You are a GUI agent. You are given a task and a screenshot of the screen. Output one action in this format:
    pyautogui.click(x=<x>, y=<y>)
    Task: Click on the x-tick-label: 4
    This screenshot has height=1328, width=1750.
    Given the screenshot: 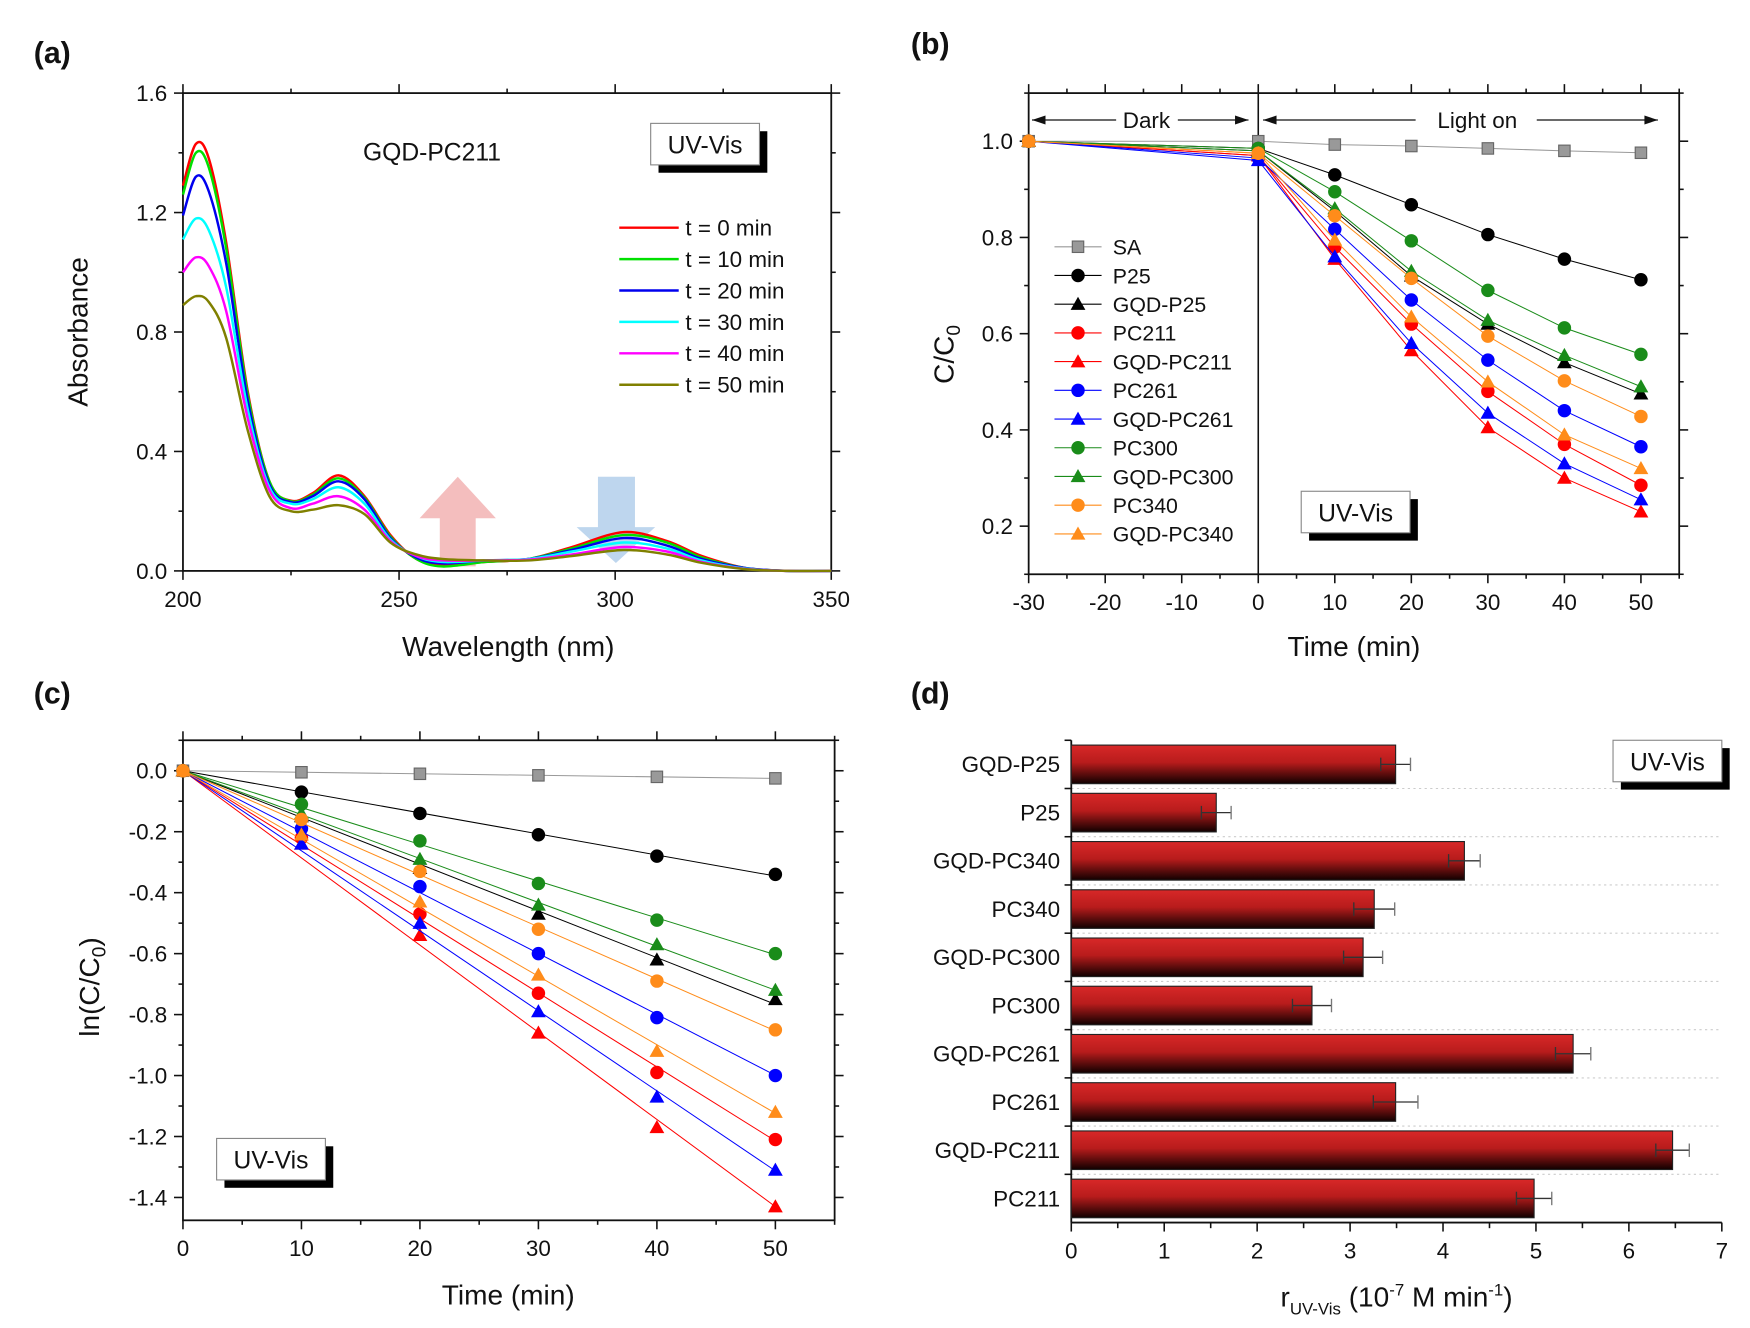 What is the action you would take?
    pyautogui.click(x=1443, y=1250)
    